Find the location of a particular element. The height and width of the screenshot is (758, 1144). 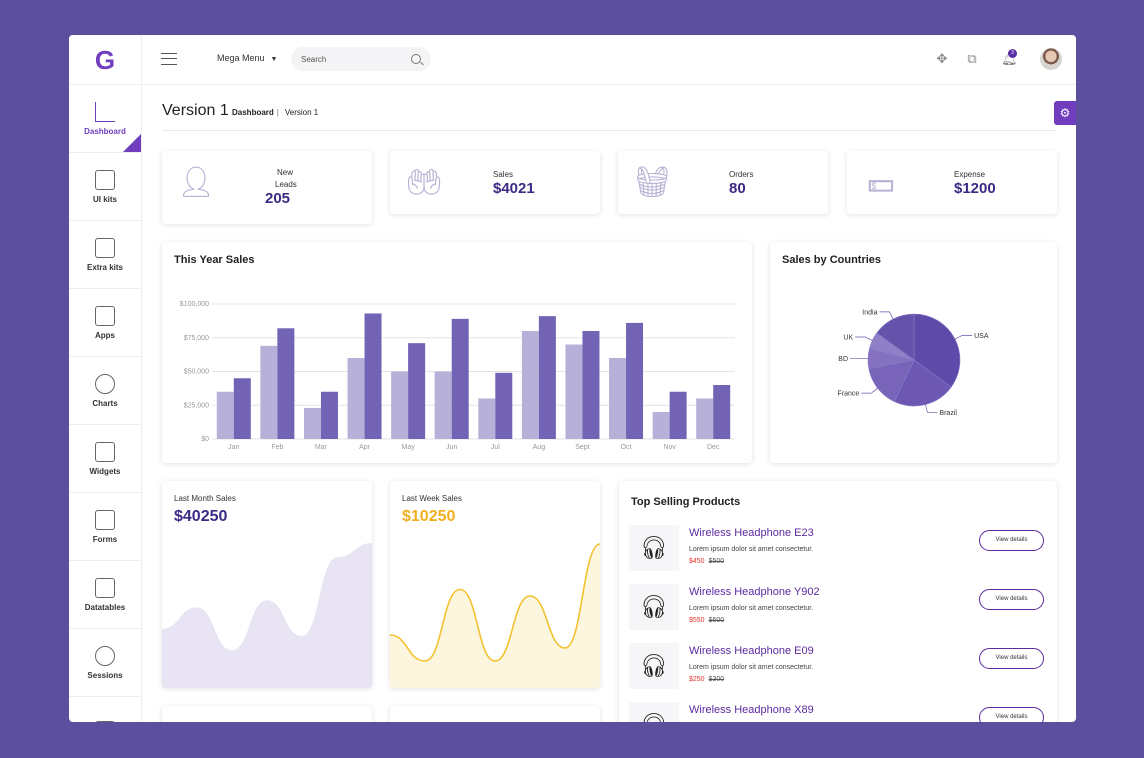

y-tick-label: $75,000 is located at coordinates (196, 338).